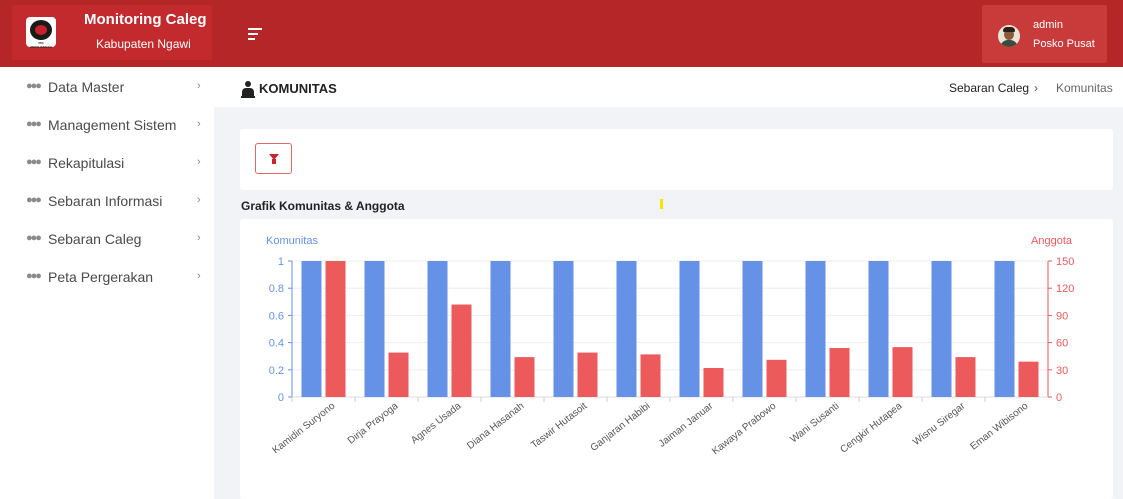 The height and width of the screenshot is (499, 1123). Describe the element at coordinates (292, 241) in the screenshot. I see `left-axis-title: Komunitas` at that location.